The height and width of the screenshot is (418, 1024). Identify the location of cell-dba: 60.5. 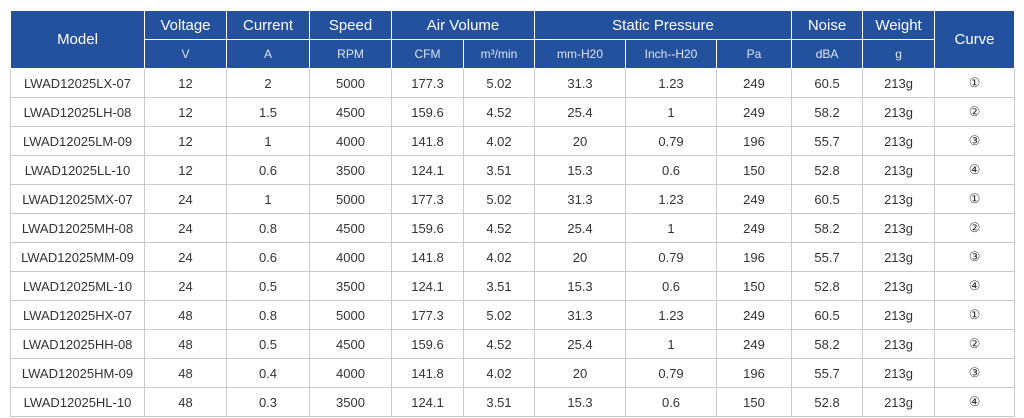
(827, 199).